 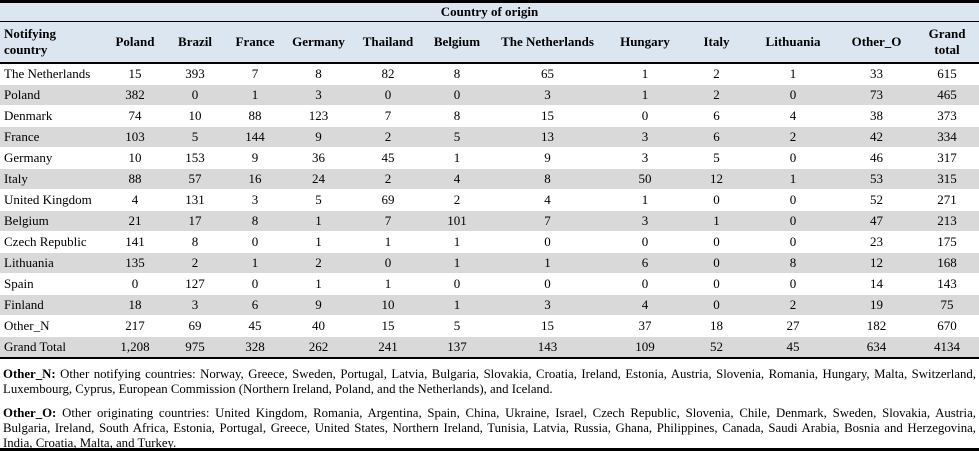 What do you see at coordinates (876, 137) in the screenshot?
I see `cell-value: 42` at bounding box center [876, 137].